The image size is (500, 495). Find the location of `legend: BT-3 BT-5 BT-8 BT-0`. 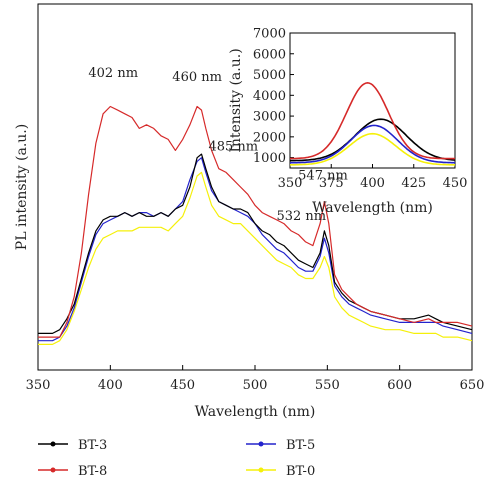

legend: BT-3 BT-5 BT-8 BT-0 is located at coordinates (176, 458).